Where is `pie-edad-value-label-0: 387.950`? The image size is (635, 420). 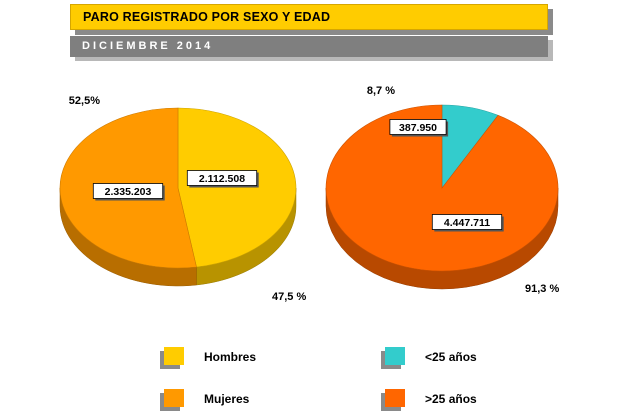
pie-edad-value-label-0: 387.950 is located at coordinates (418, 128).